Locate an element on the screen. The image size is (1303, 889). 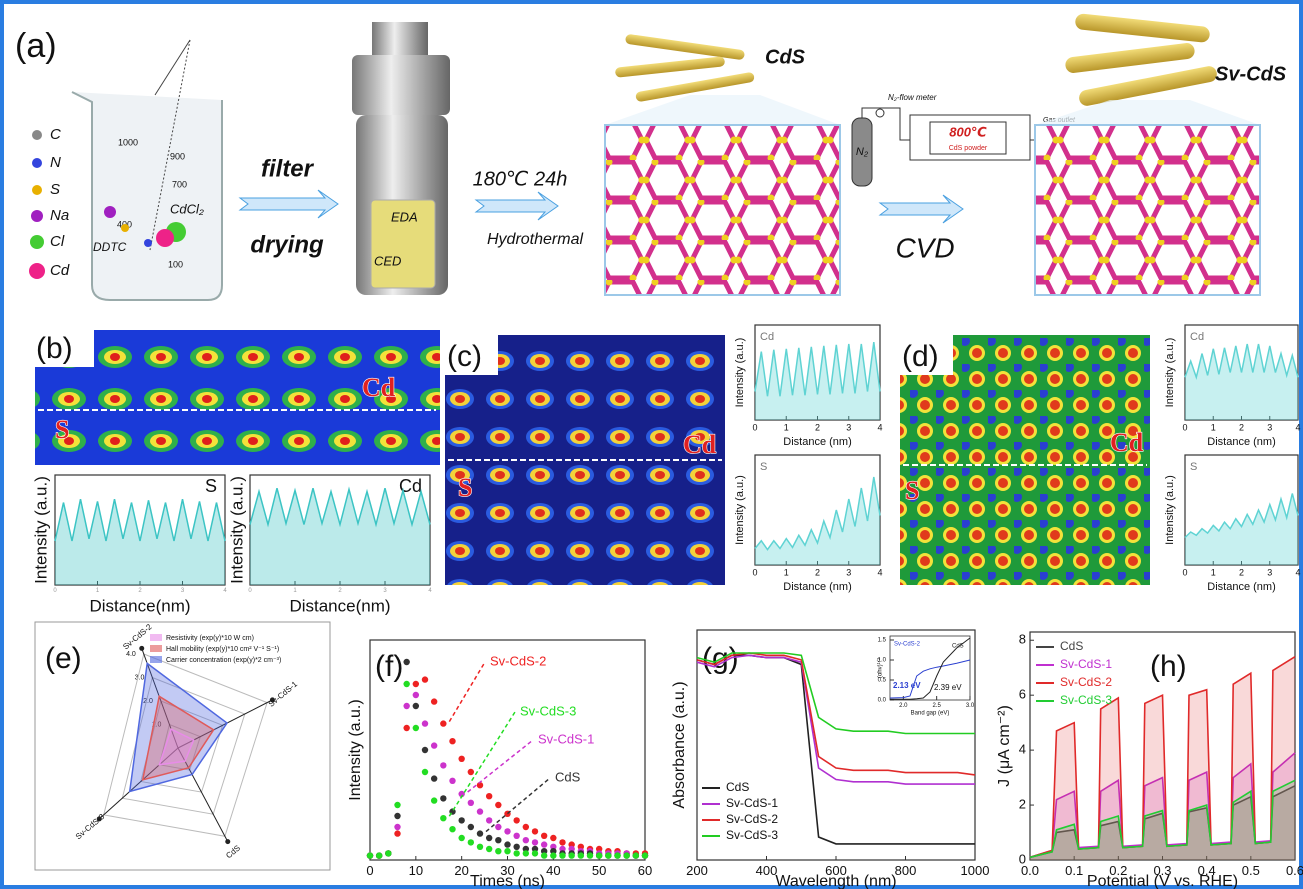
panel-label: (f) is located at coordinates (389, 666).